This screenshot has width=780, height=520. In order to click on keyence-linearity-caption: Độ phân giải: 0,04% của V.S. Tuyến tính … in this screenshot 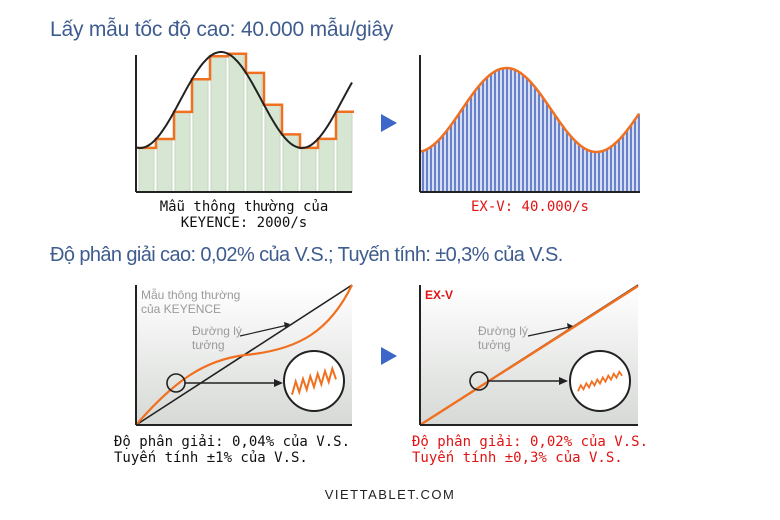, I will do `click(232, 450)`.